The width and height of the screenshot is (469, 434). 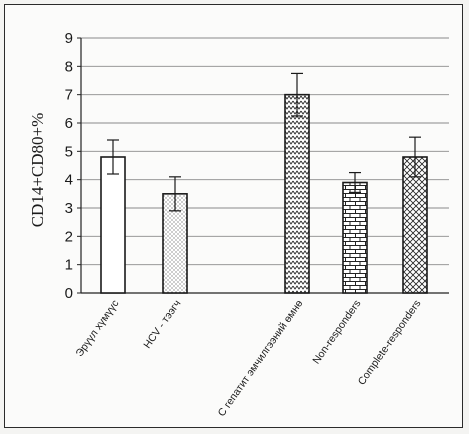 I want to click on y-tick-label: 4, so click(x=69, y=180).